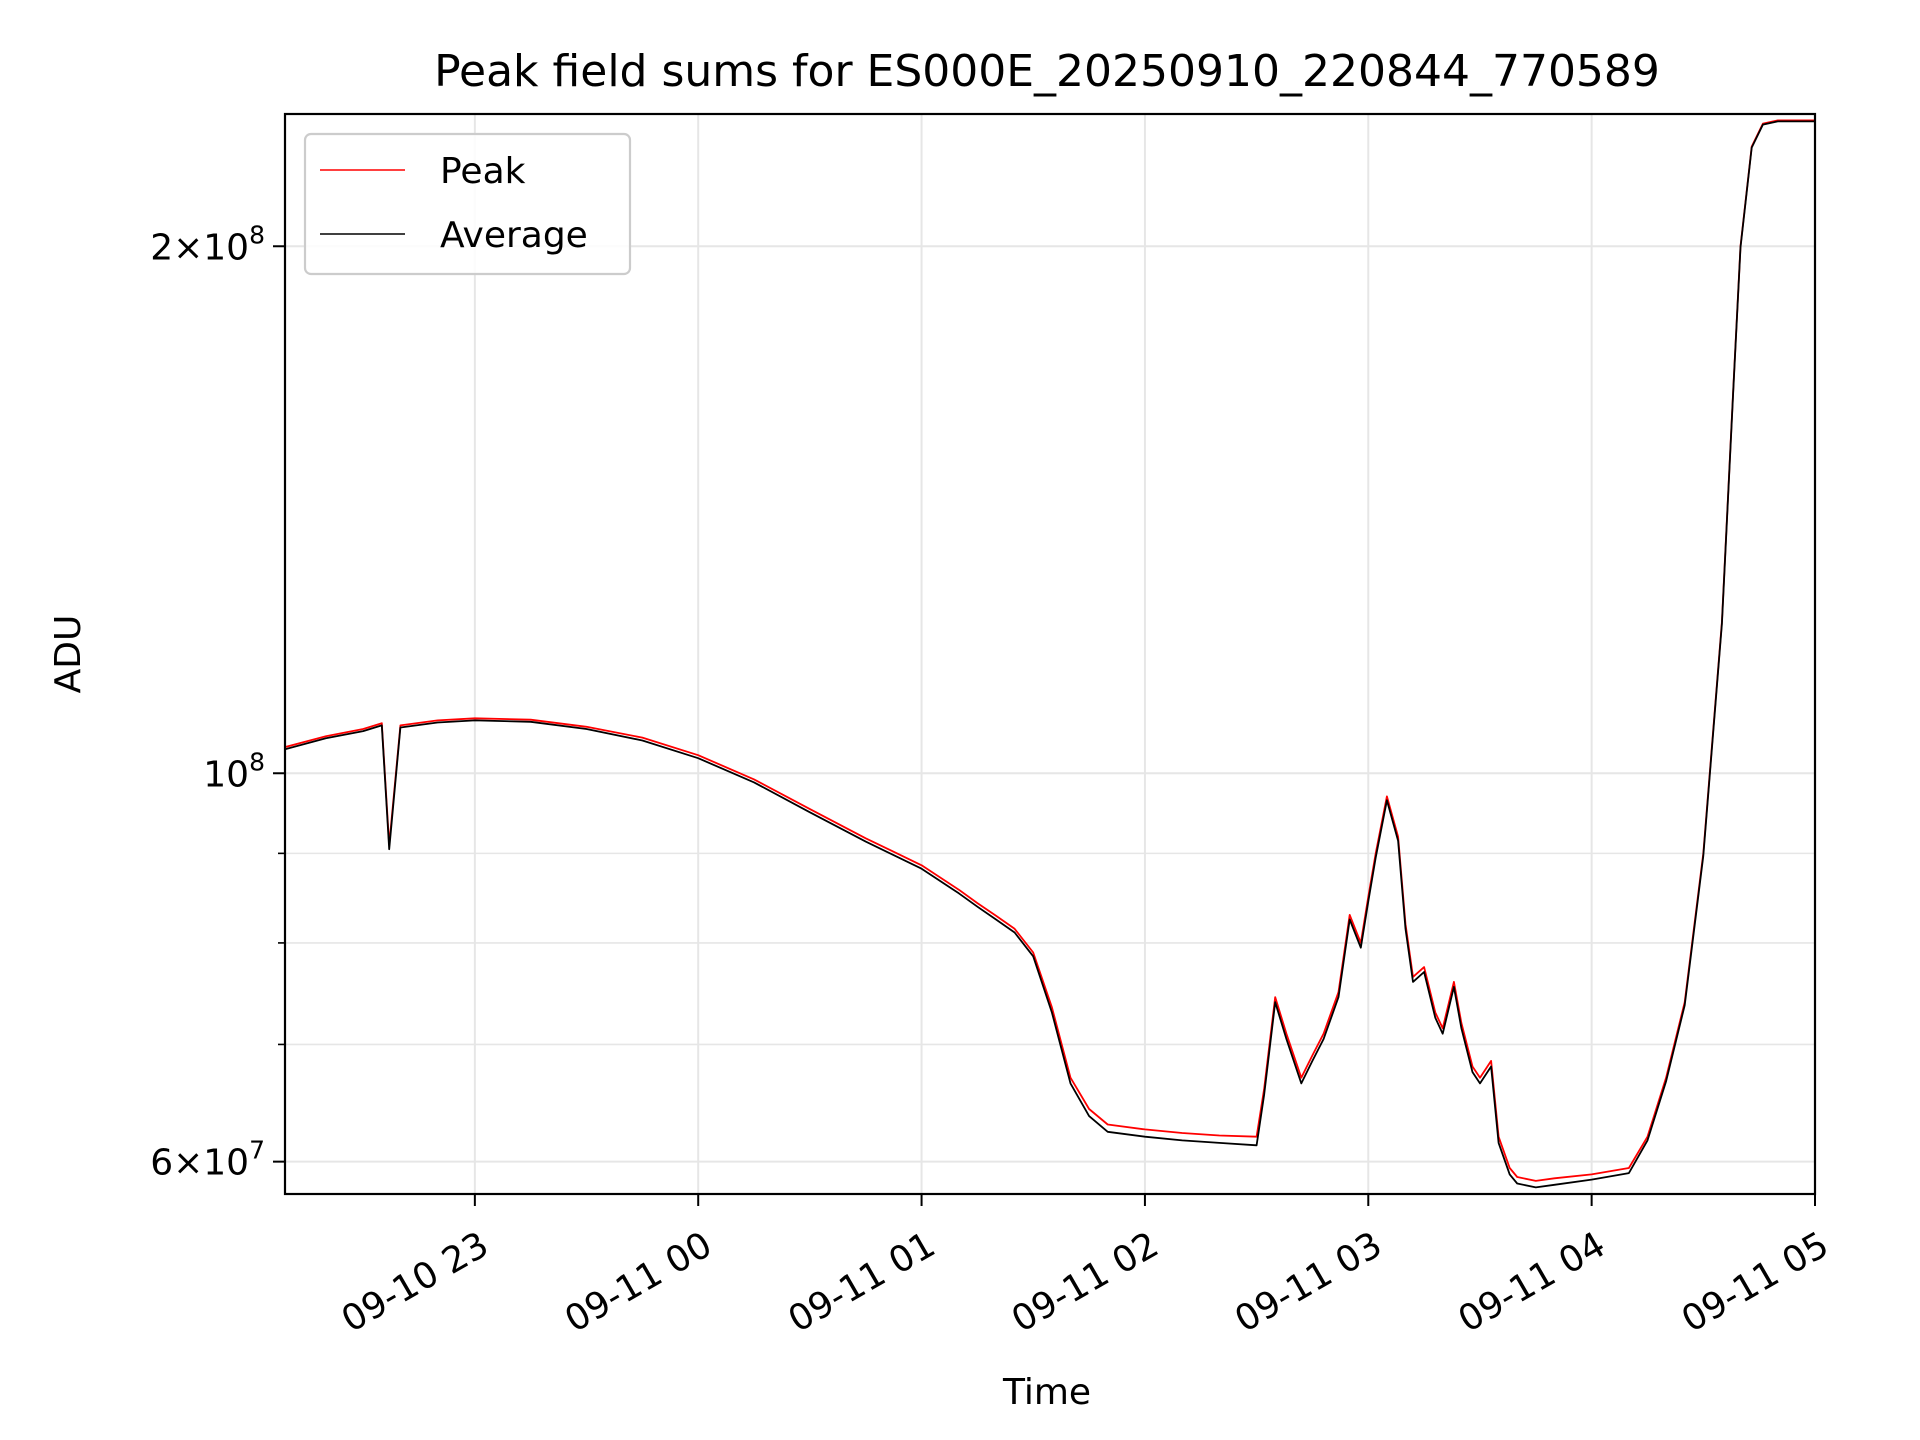  I want to click on x-axis-label: Time, so click(1046, 1392).